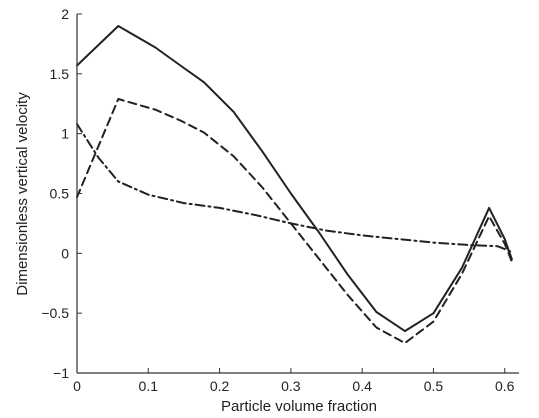 Image resolution: width=539 pixels, height=418 pixels. What do you see at coordinates (60, 74) in the screenshot?
I see `y-tick-label-5: 1.5` at bounding box center [60, 74].